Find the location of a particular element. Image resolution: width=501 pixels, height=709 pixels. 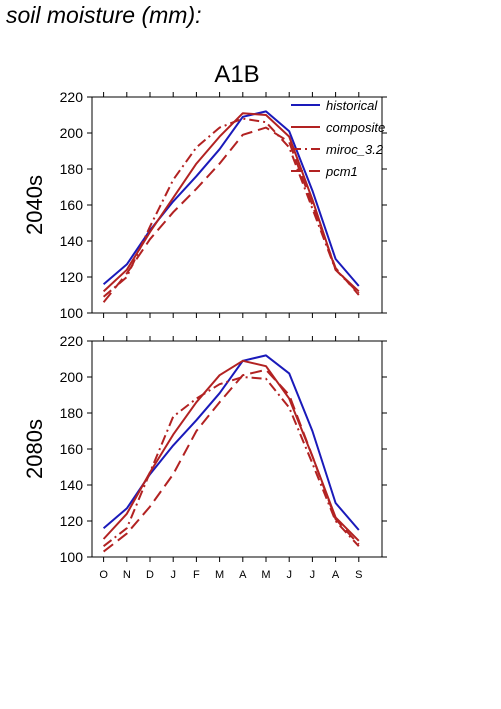

legend-label: pcm1 is located at coordinates (341, 171).